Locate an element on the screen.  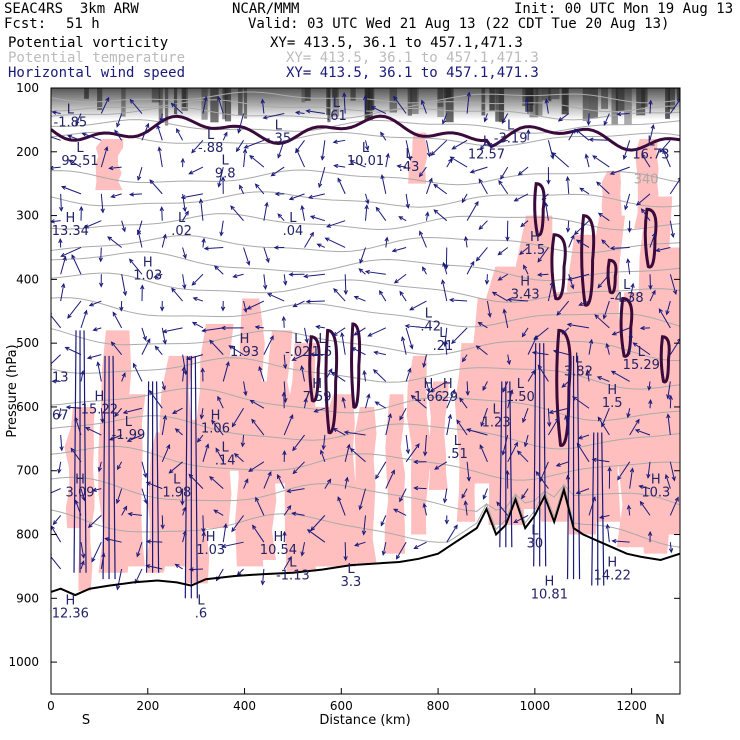
field-theta-xy: XY= 413.5, 36.1 to 457.1,471.3 is located at coordinates (412, 58).